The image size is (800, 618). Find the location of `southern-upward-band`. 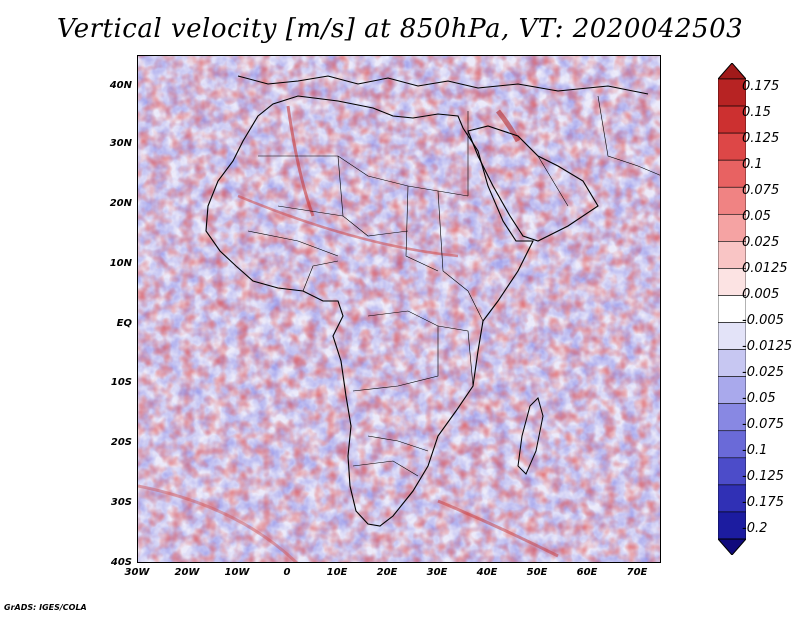

southern-upward-band is located at coordinates (218, 523).